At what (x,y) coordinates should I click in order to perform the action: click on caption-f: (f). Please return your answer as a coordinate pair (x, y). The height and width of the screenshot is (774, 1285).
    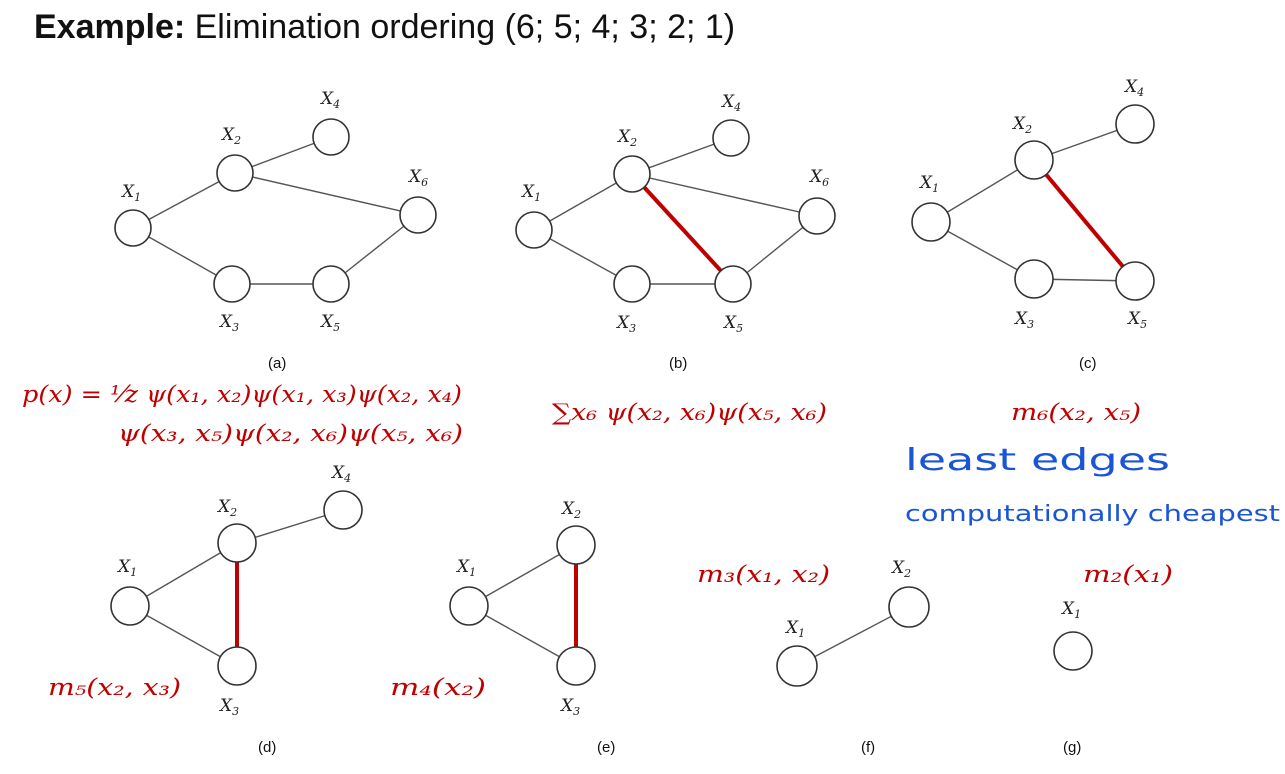
    Looking at the image, I should click on (868, 747).